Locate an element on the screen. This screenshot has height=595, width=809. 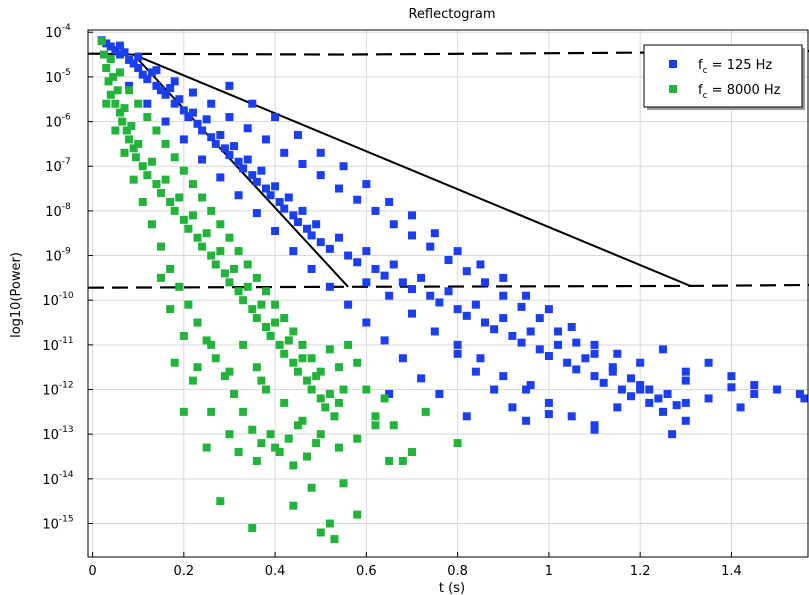
y-tick-label: 10⁻⁶ is located at coordinates (58, 122).